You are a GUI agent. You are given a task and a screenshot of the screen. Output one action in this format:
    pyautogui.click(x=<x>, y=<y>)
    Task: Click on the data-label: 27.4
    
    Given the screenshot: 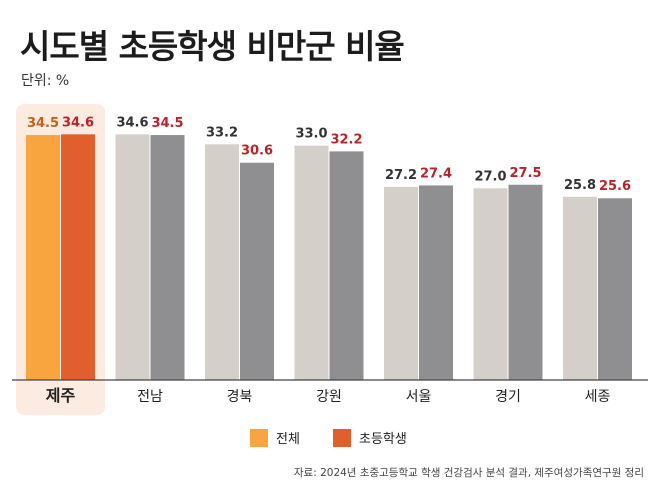 What is the action you would take?
    pyautogui.click(x=436, y=173)
    